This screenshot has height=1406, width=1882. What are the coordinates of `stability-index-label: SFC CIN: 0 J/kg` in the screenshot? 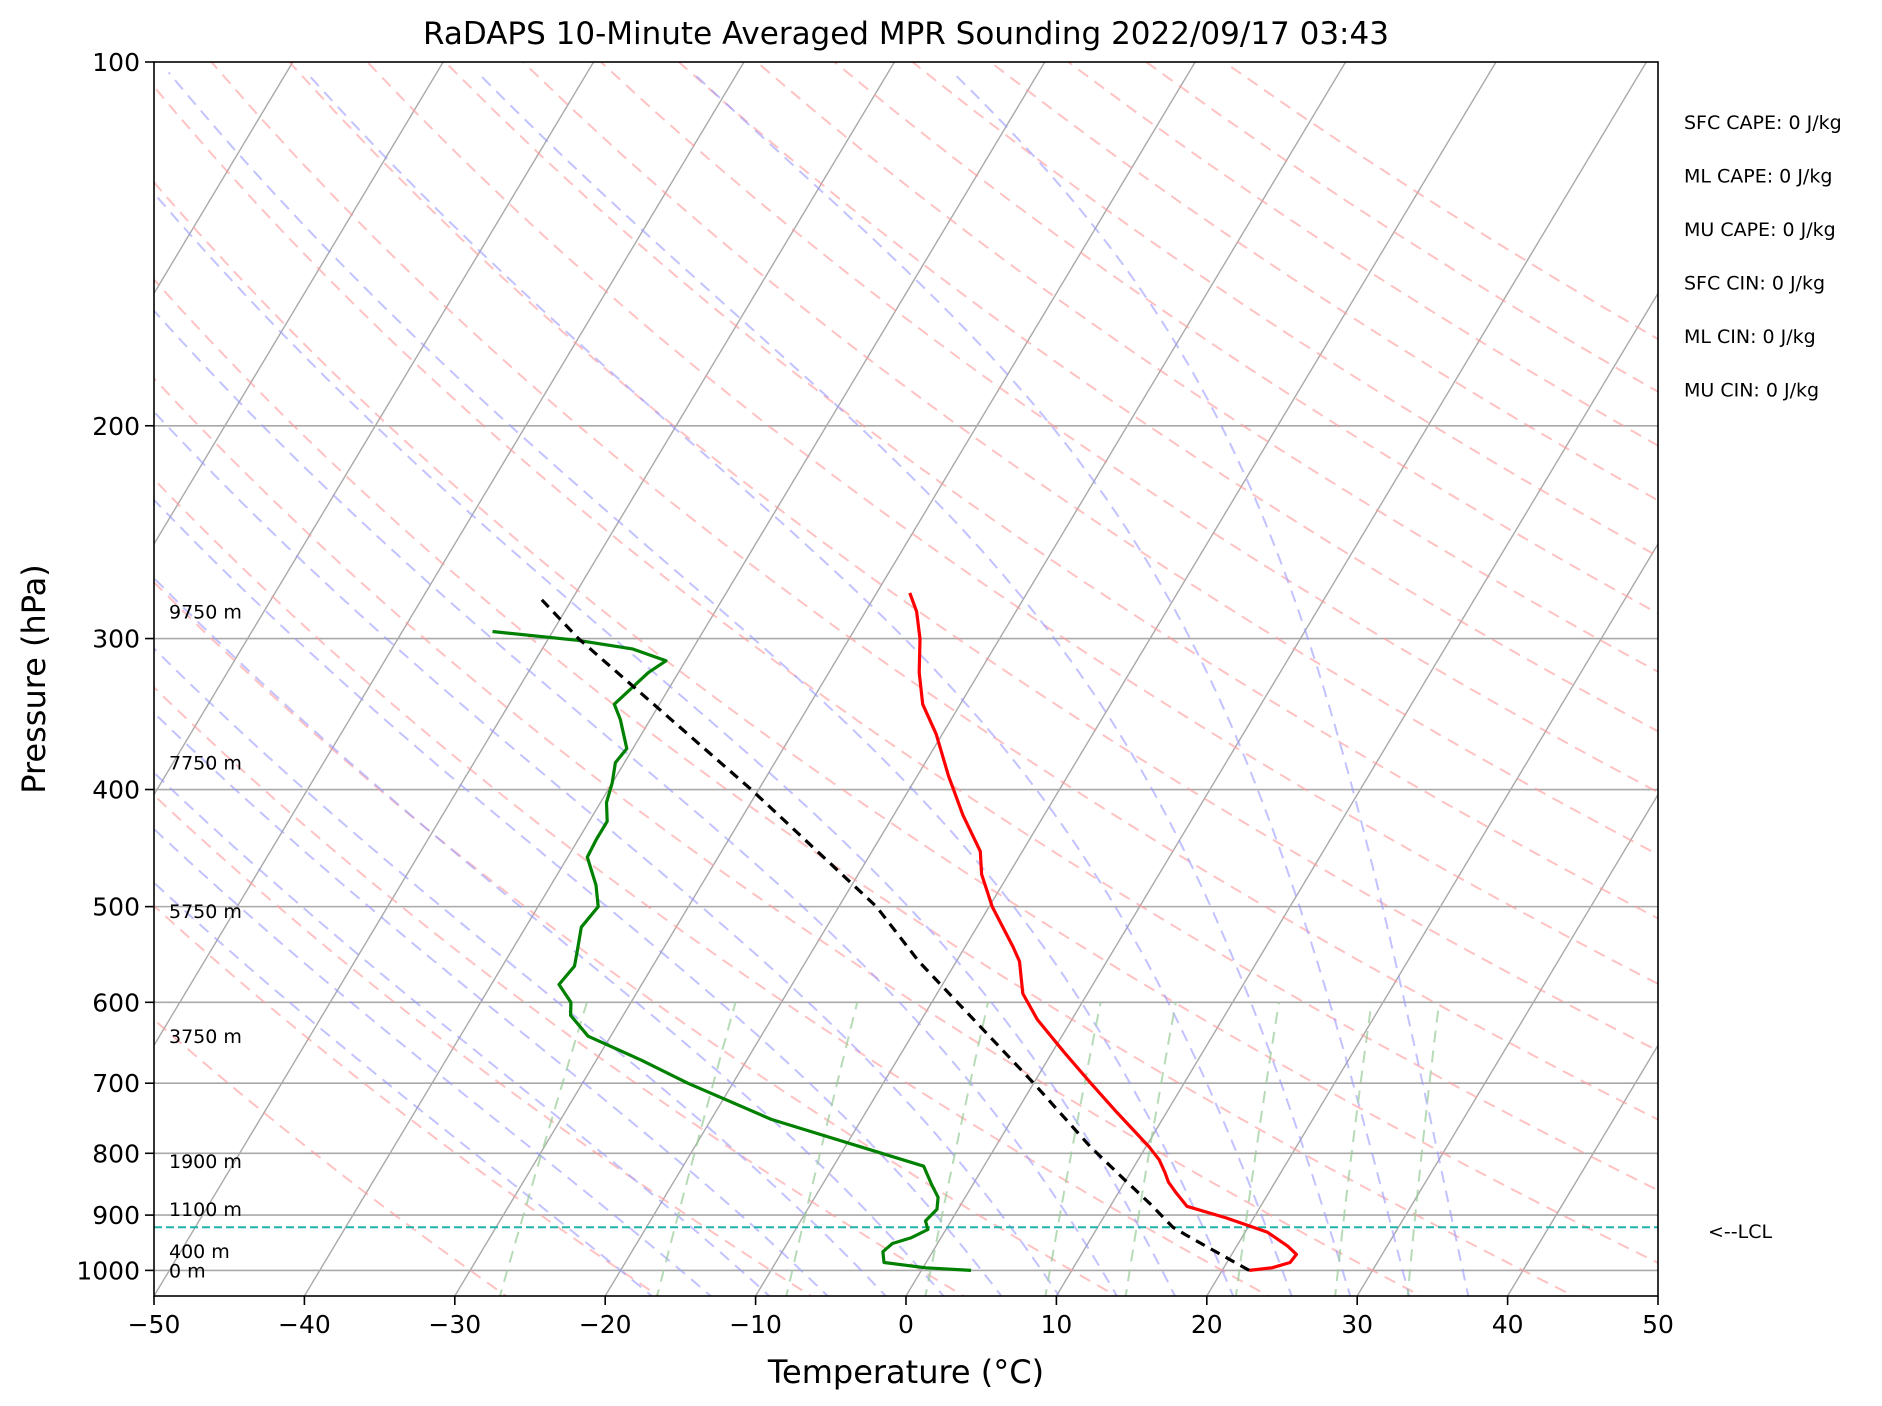 It's located at (1754, 284).